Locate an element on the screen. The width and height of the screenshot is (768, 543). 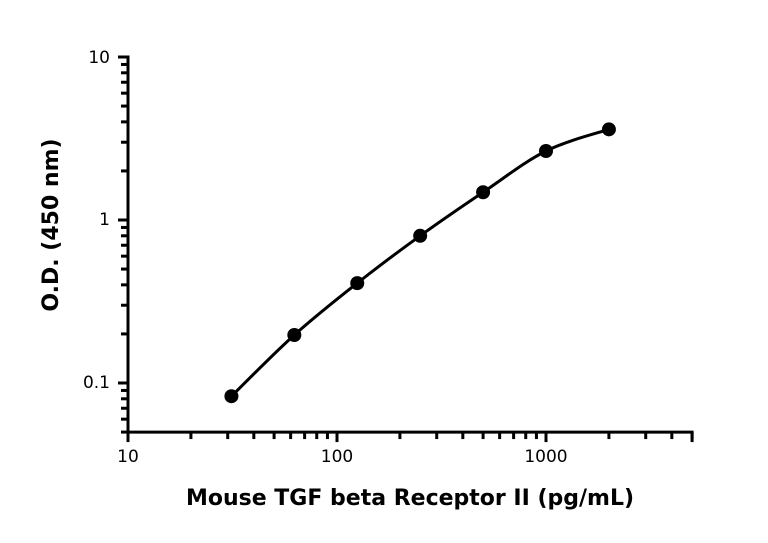
x-tick-label-100: 100 is located at coordinates (337, 457).